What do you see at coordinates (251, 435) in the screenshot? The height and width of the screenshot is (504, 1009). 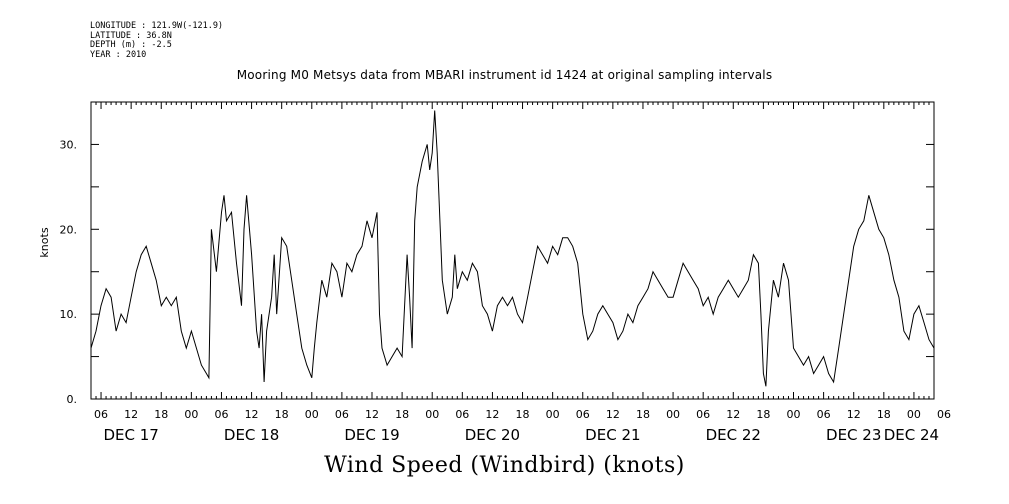 I see `x-day-label: DEC 18` at bounding box center [251, 435].